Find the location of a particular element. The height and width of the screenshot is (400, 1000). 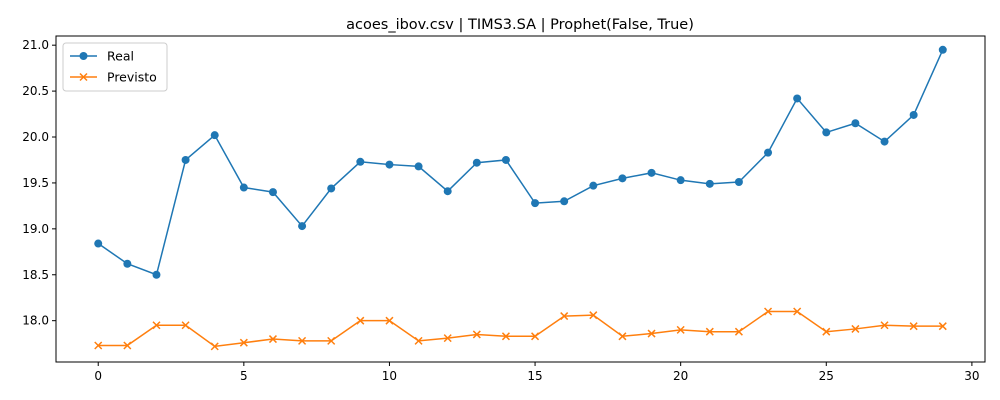

x-tick-label: 20 is located at coordinates (680, 376).